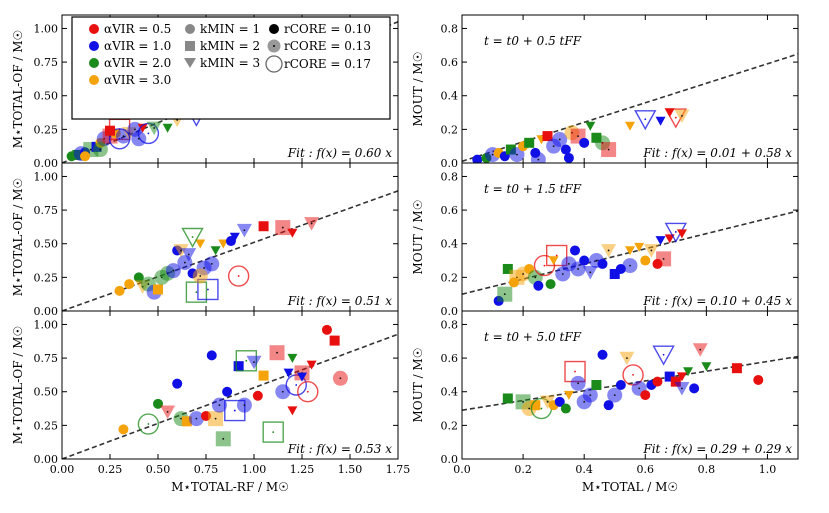 This screenshot has height=513, width=829. I want to click on time-label: t = t0 + 1.5 tFF, so click(533, 189).